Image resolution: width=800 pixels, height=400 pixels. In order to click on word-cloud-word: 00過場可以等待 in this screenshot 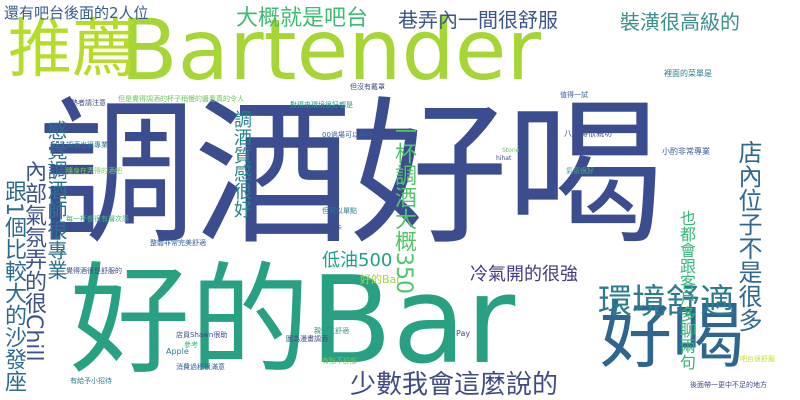, I will do `click(347, 135)`.